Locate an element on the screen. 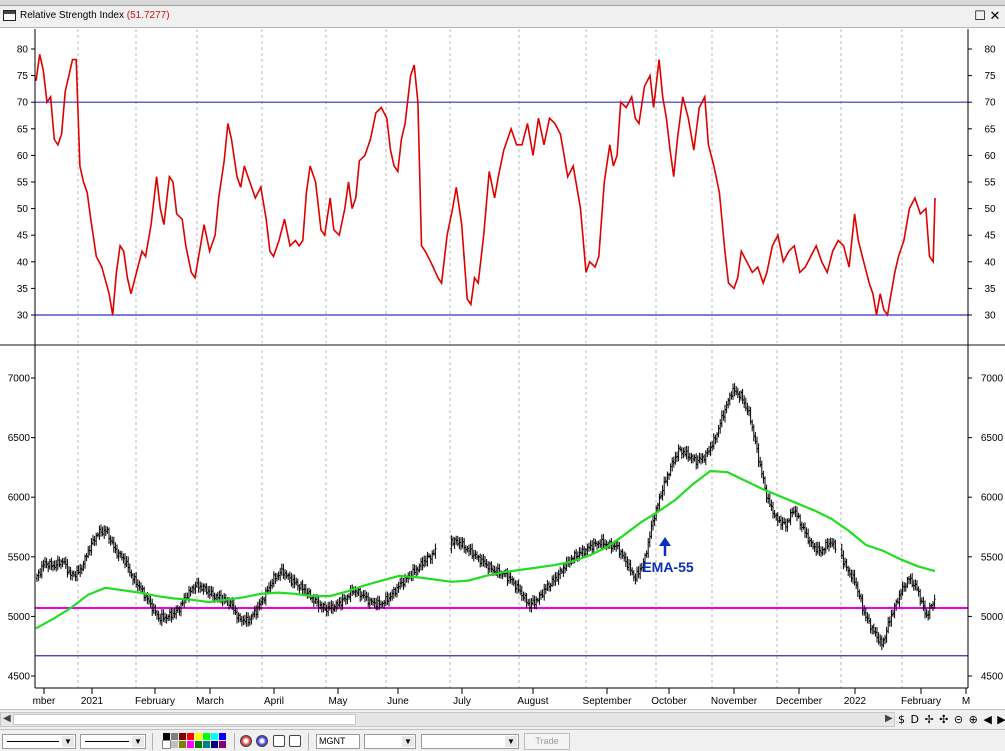 The width and height of the screenshot is (1005, 751). rsi-tick-label-left: 60 is located at coordinates (23, 156).